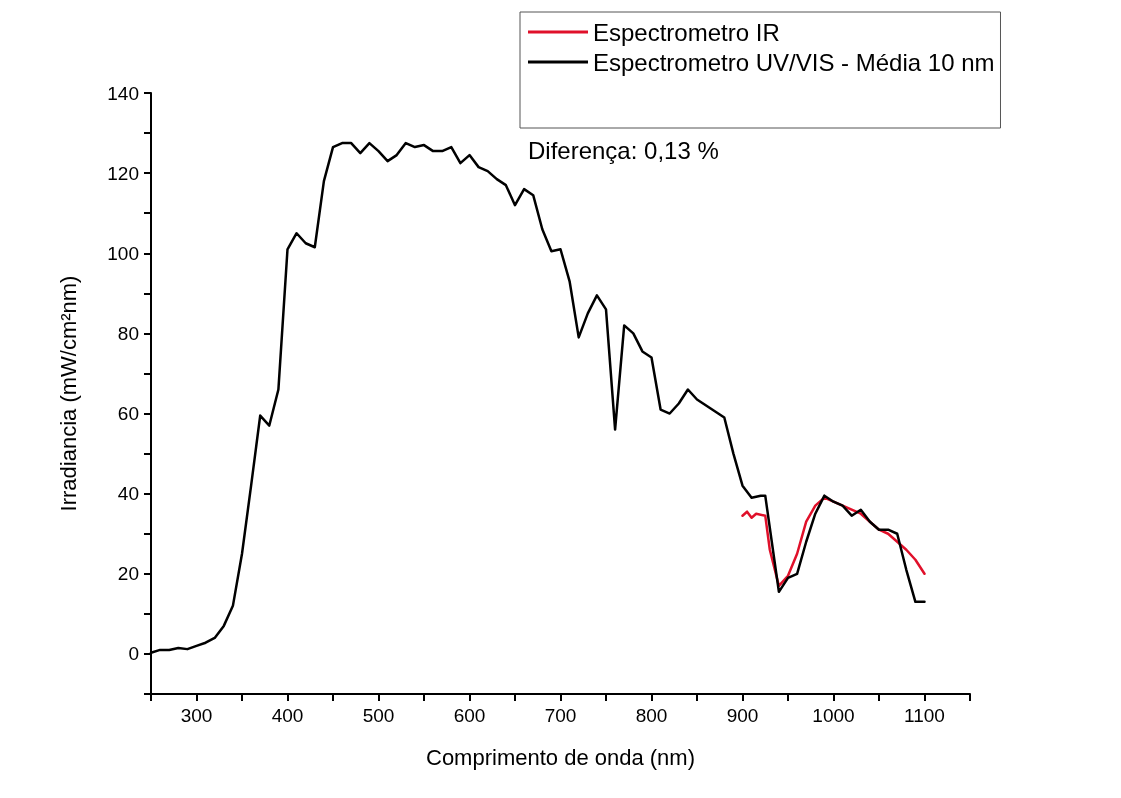 The width and height of the screenshot is (1121, 798). What do you see at coordinates (651, 715) in the screenshot?
I see `x-tick-label: 800` at bounding box center [651, 715].